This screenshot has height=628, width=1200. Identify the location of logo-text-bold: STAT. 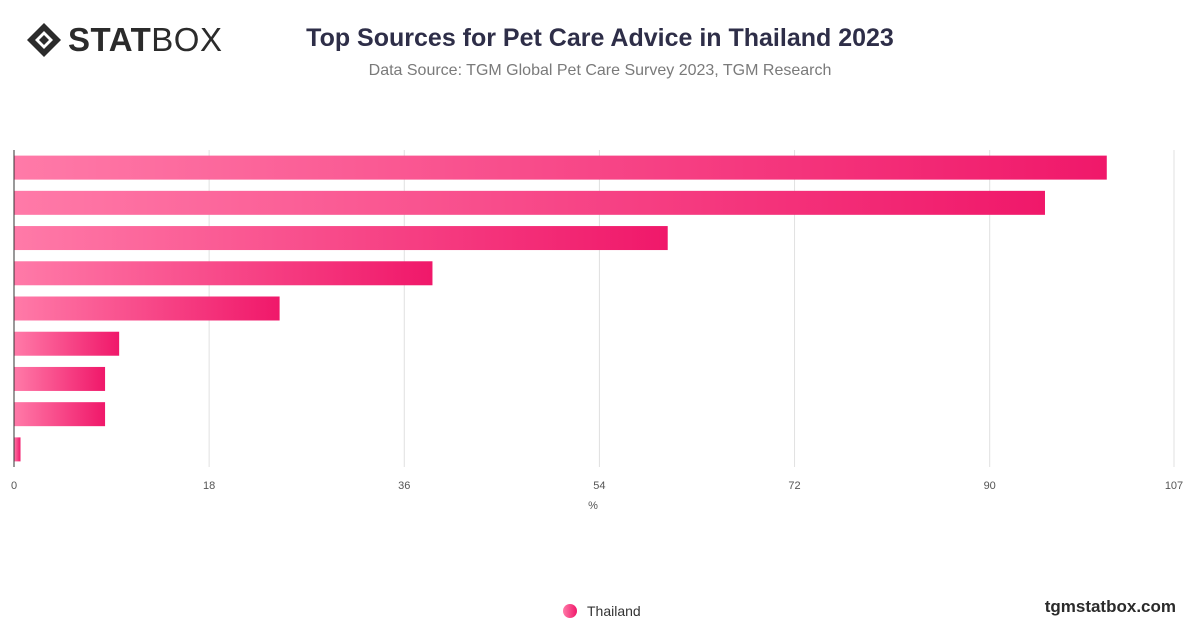
(110, 39).